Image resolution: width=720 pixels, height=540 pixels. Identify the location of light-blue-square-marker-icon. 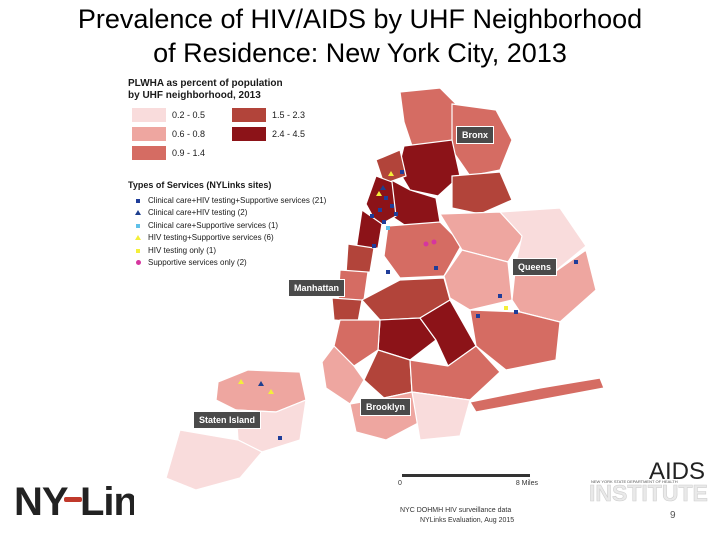
(138, 225).